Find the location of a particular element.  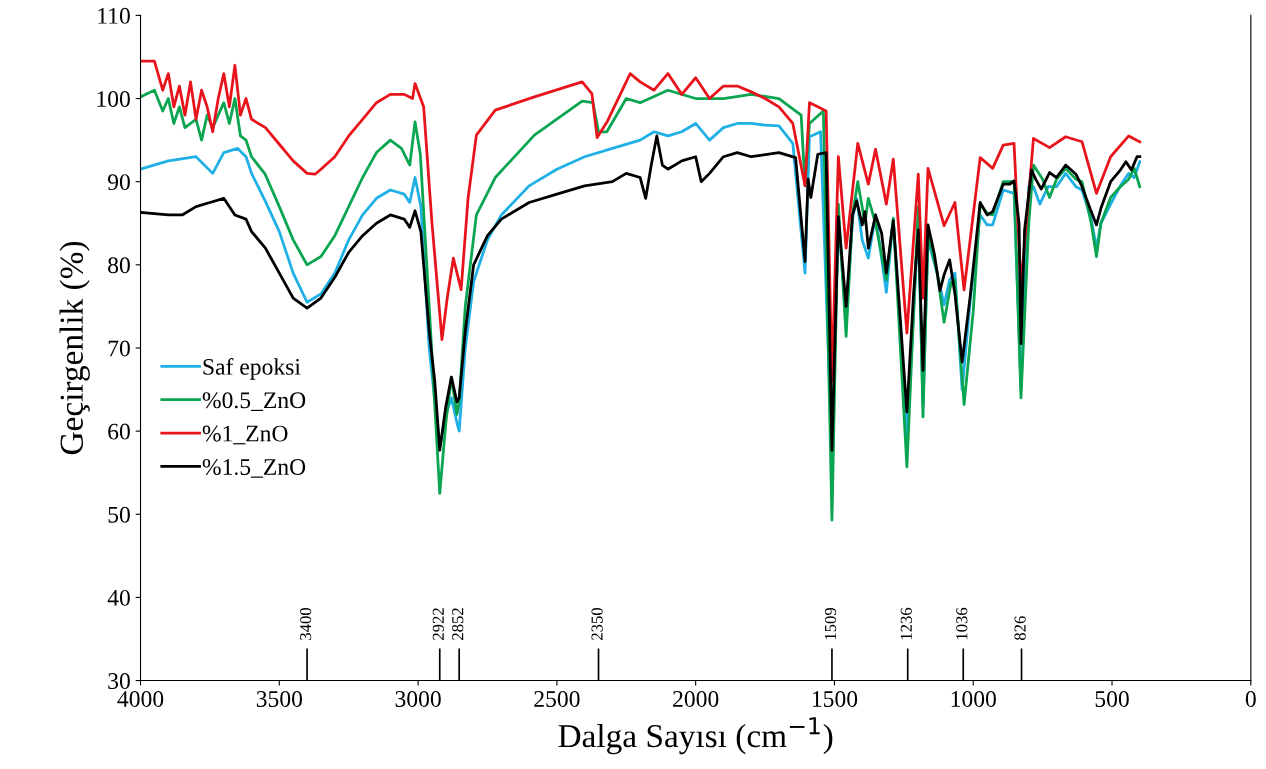

x-tick-label: 1000 is located at coordinates (973, 698).